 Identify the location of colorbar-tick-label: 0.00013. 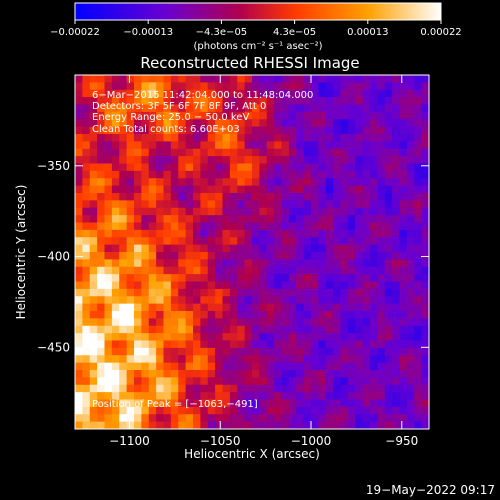
(367, 32).